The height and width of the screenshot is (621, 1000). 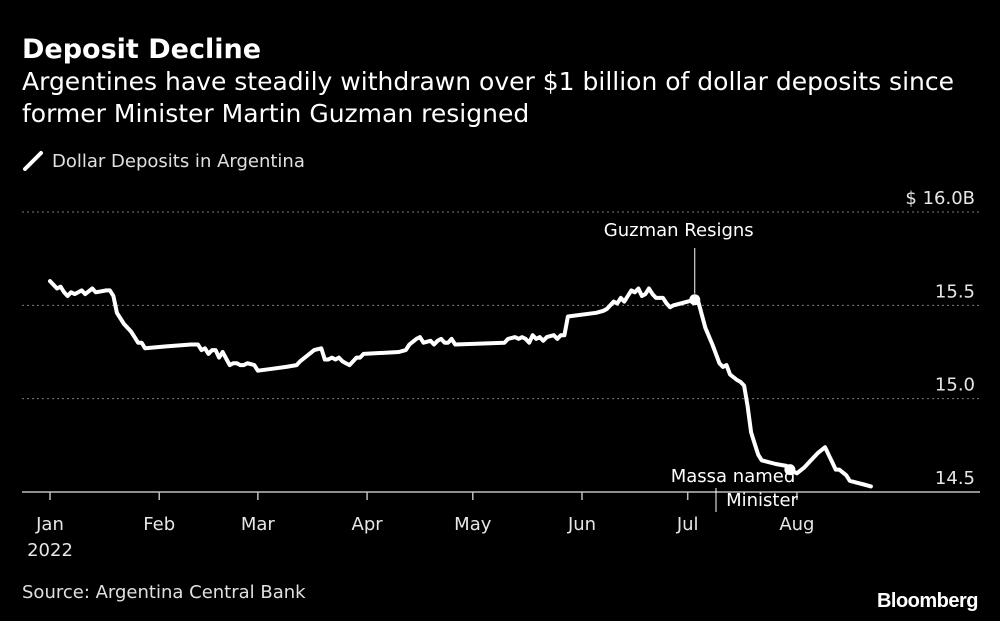 I want to click on y-tick-label: 15.0, so click(x=955, y=385).